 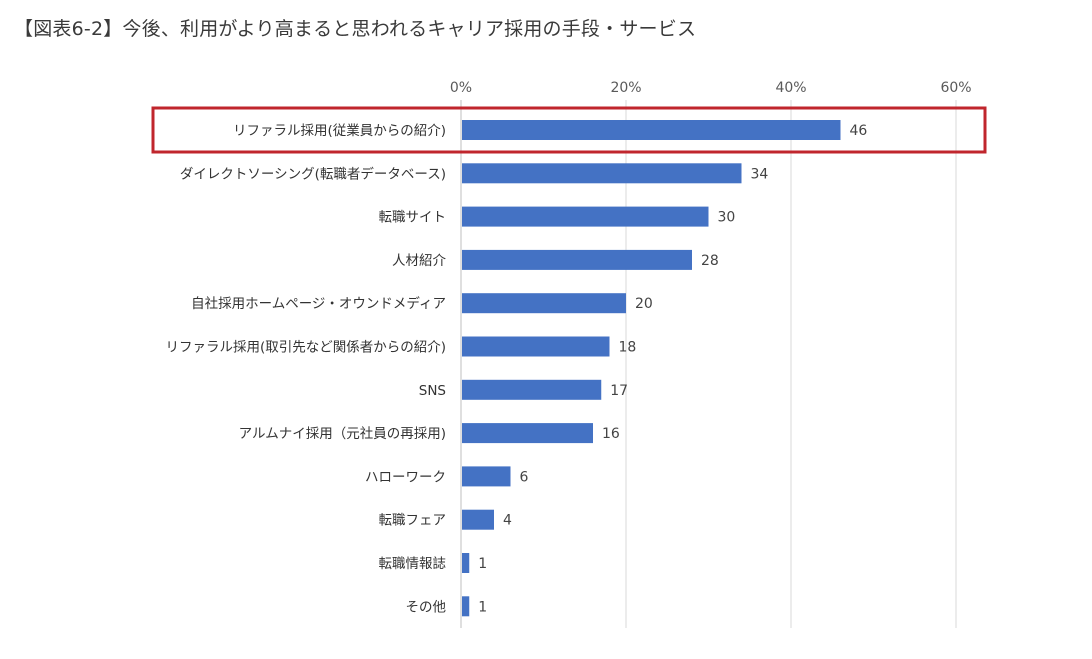 What do you see at coordinates (760, 174) in the screenshot?
I see `data-label: 34` at bounding box center [760, 174].